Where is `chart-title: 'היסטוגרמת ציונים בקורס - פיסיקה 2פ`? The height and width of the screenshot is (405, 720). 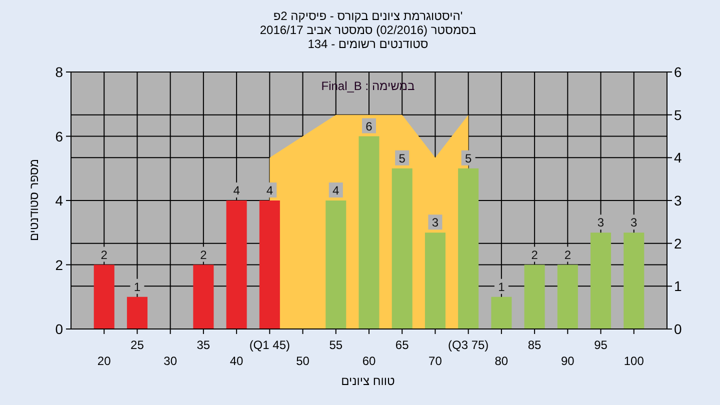 chart-title: 'היסטוגרמת ציונים בקורס - פיסיקה 2פ is located at coordinates (368, 16).